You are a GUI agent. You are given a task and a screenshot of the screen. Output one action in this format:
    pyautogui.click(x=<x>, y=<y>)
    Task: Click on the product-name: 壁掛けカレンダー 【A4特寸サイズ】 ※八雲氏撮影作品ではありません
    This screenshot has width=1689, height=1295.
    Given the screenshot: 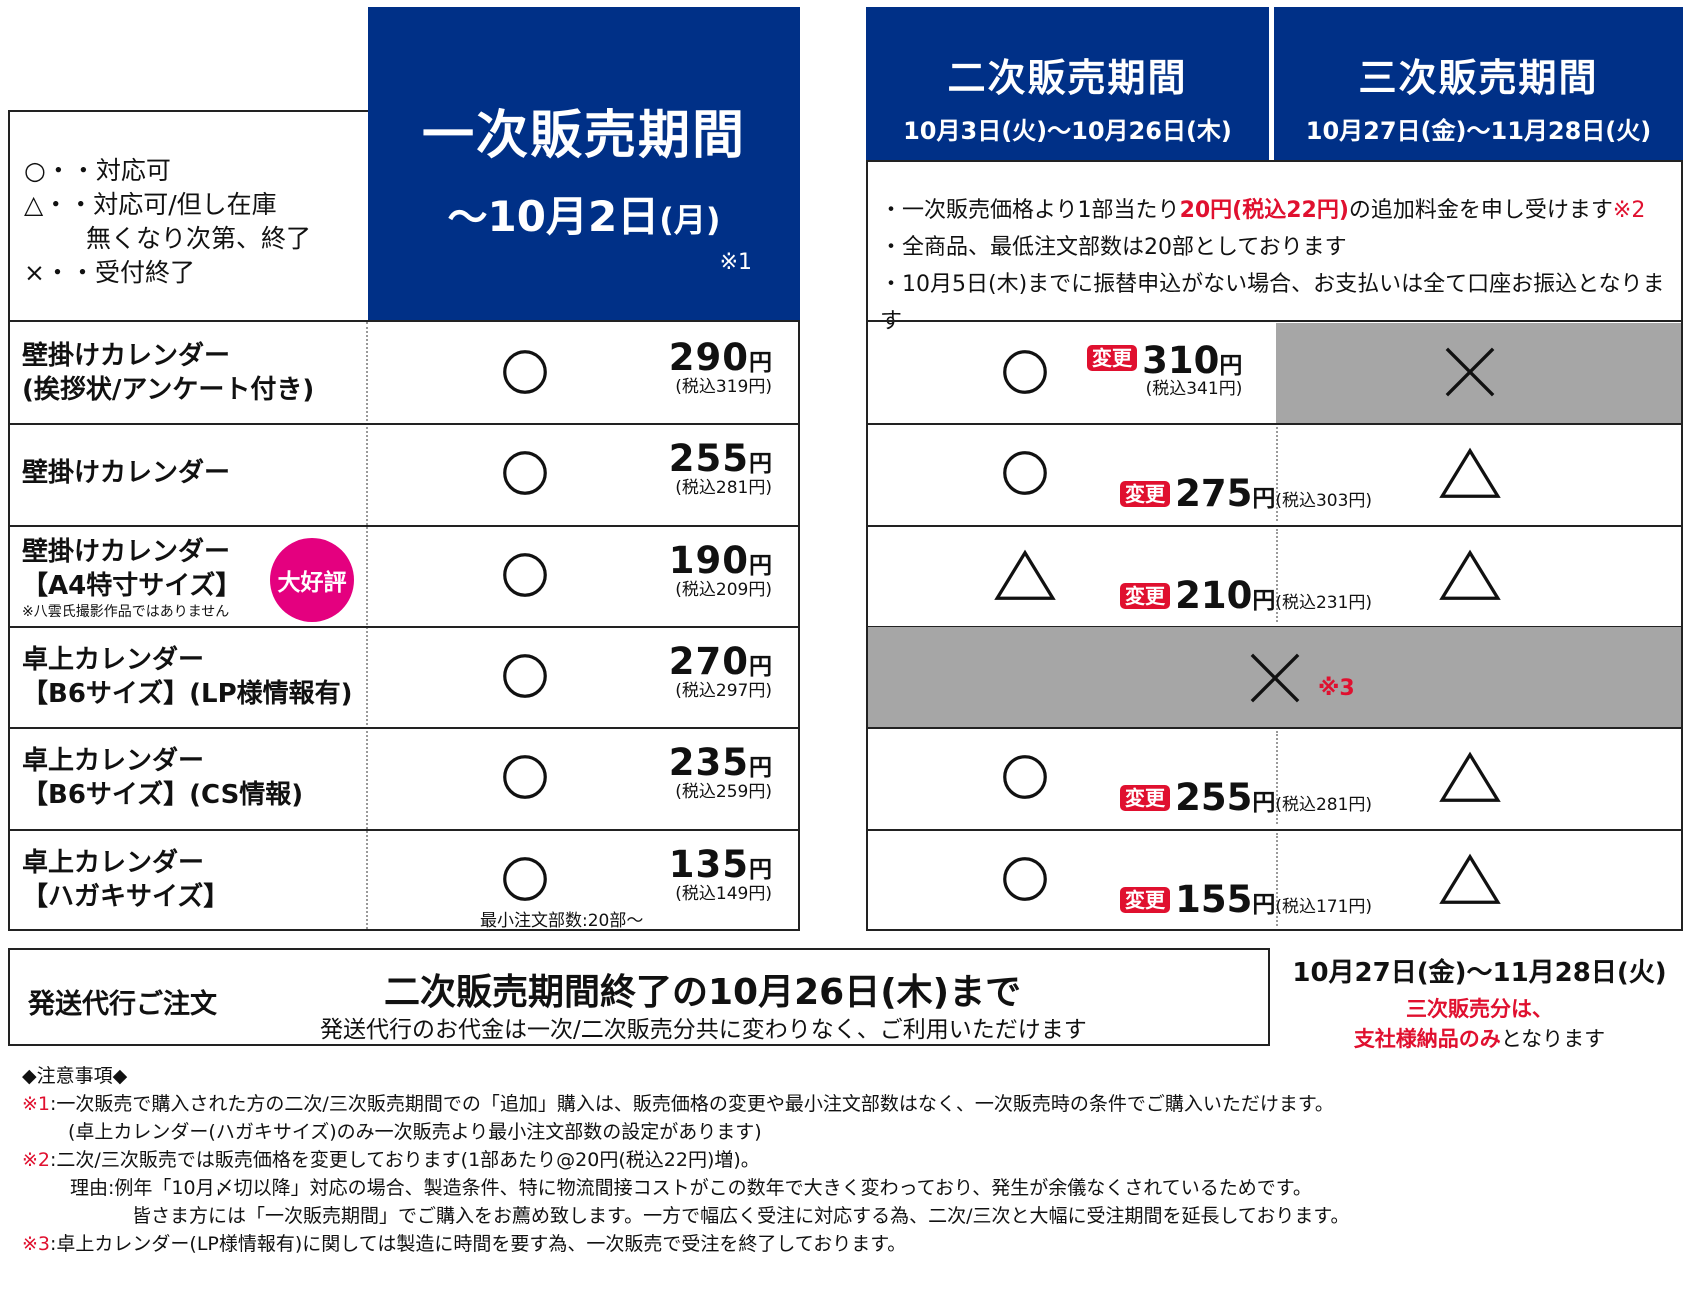 What is the action you would take?
    pyautogui.click(x=132, y=578)
    